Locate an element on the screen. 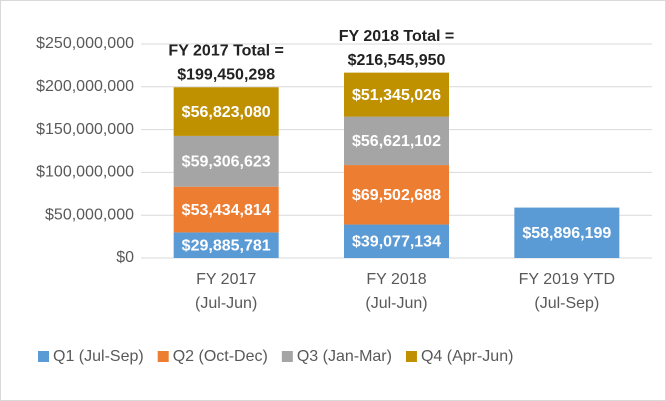  value-label: $58,896,199 is located at coordinates (566, 233).